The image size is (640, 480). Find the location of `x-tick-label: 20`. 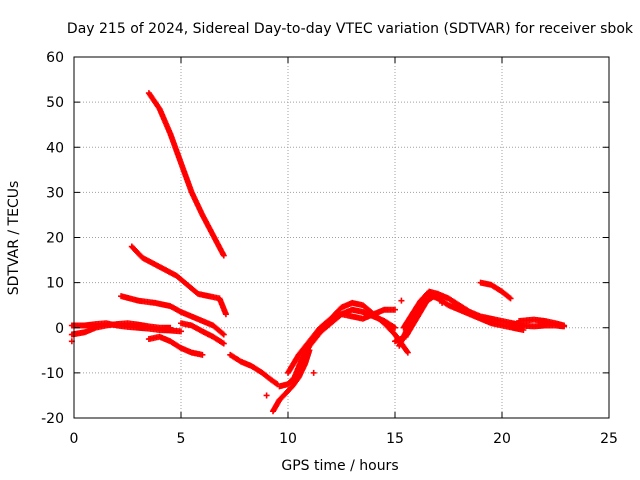

x-tick-label: 20 is located at coordinates (502, 439).